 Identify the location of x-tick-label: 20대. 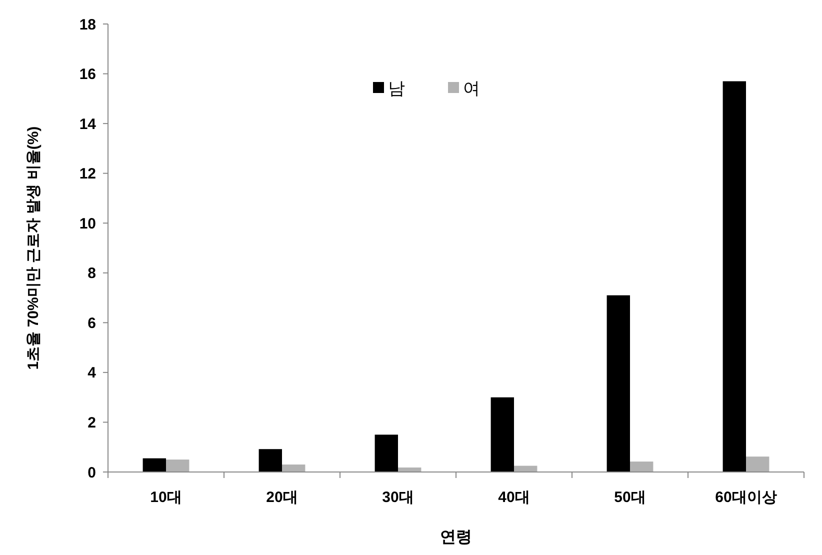
(282, 497).